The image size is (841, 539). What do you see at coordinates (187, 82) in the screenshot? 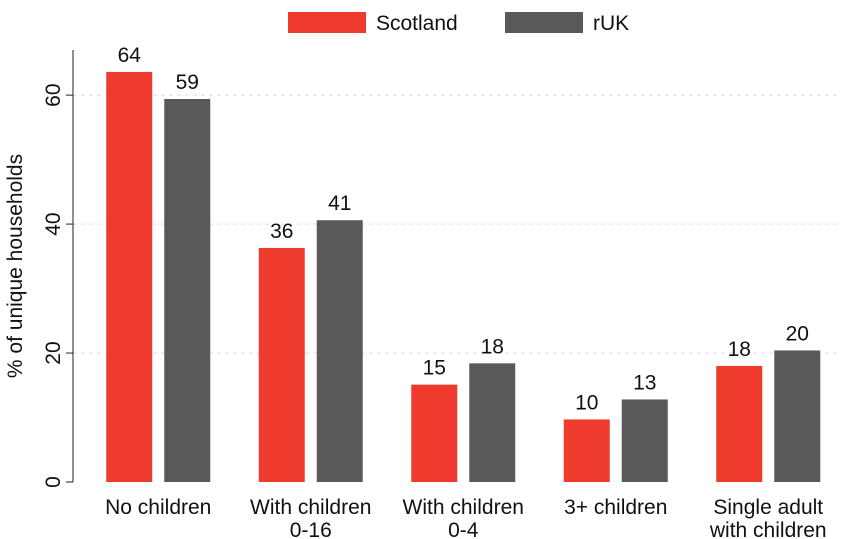
I see `value-label: 59` at bounding box center [187, 82].